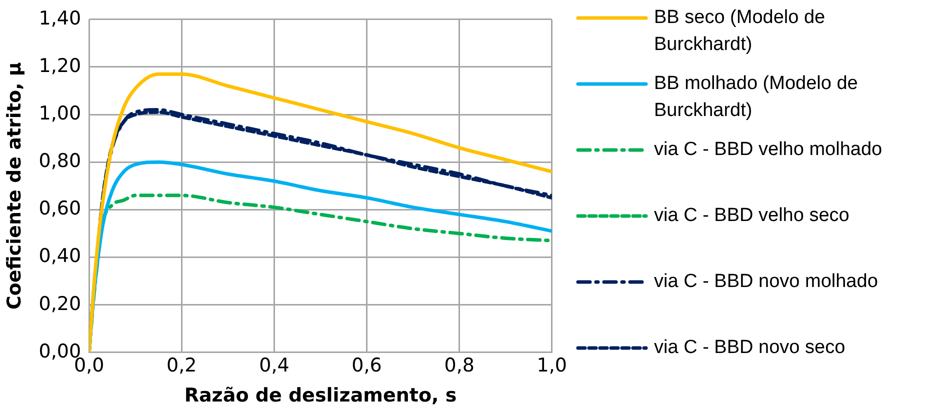 This screenshot has height=412, width=931. What do you see at coordinates (60, 65) in the screenshot?
I see `y-tick-label: 1,20` at bounding box center [60, 65].